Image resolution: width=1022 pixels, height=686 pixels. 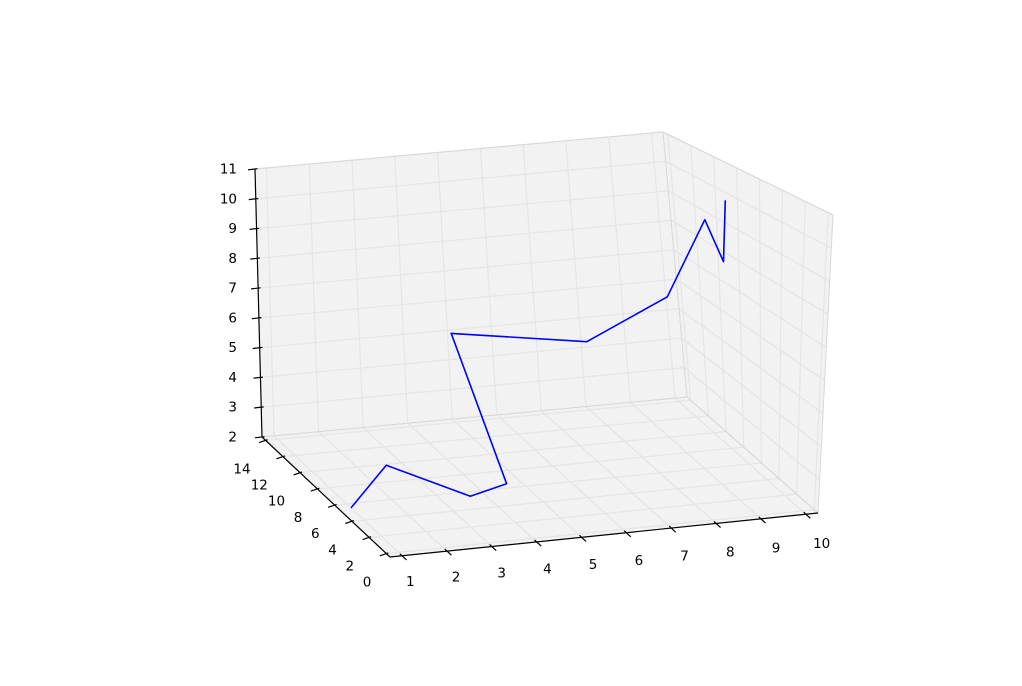 What do you see at coordinates (410, 582) in the screenshot?
I see `x-tick-label: 1` at bounding box center [410, 582].